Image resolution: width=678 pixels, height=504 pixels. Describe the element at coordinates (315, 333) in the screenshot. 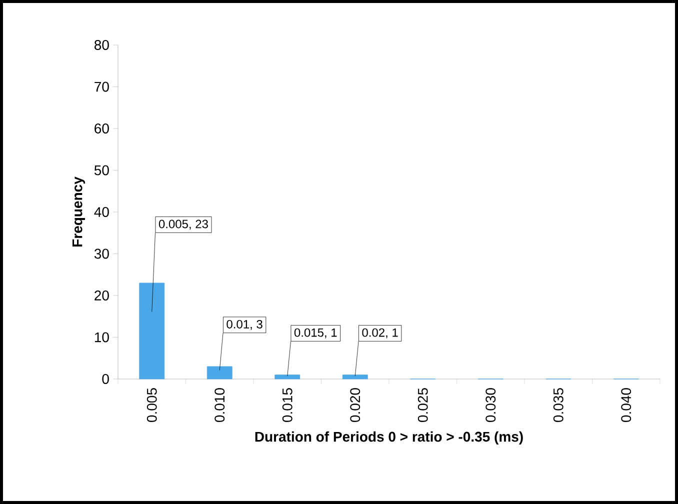

I see `data-label: 0.015, 1` at that location.